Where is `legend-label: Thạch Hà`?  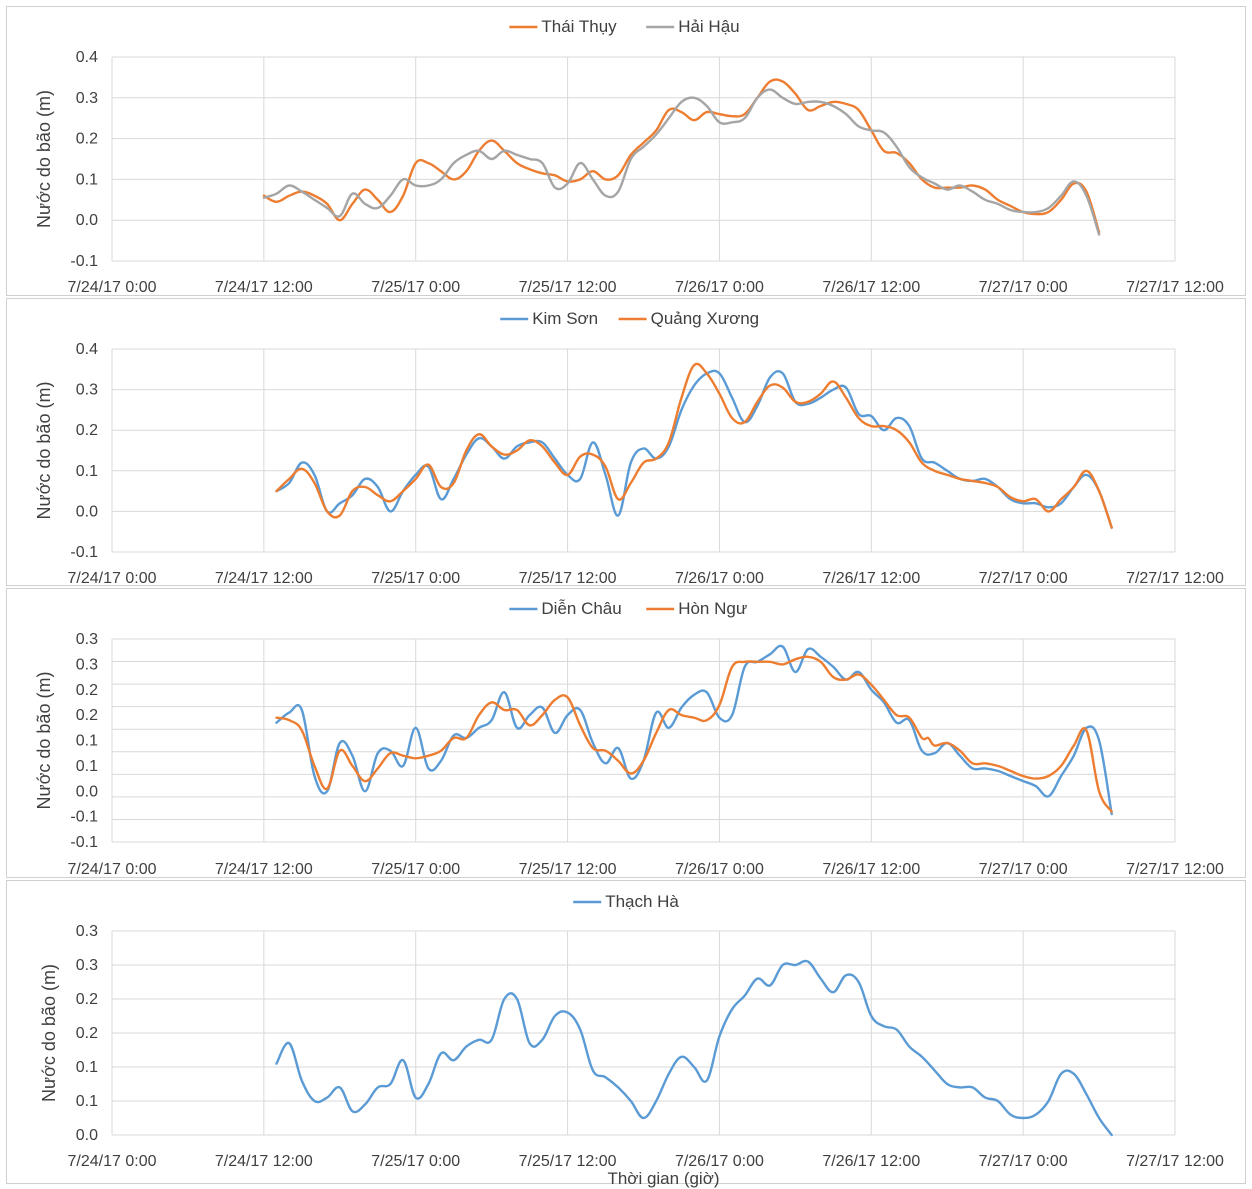
legend-label: Thạch Hà is located at coordinates (642, 901).